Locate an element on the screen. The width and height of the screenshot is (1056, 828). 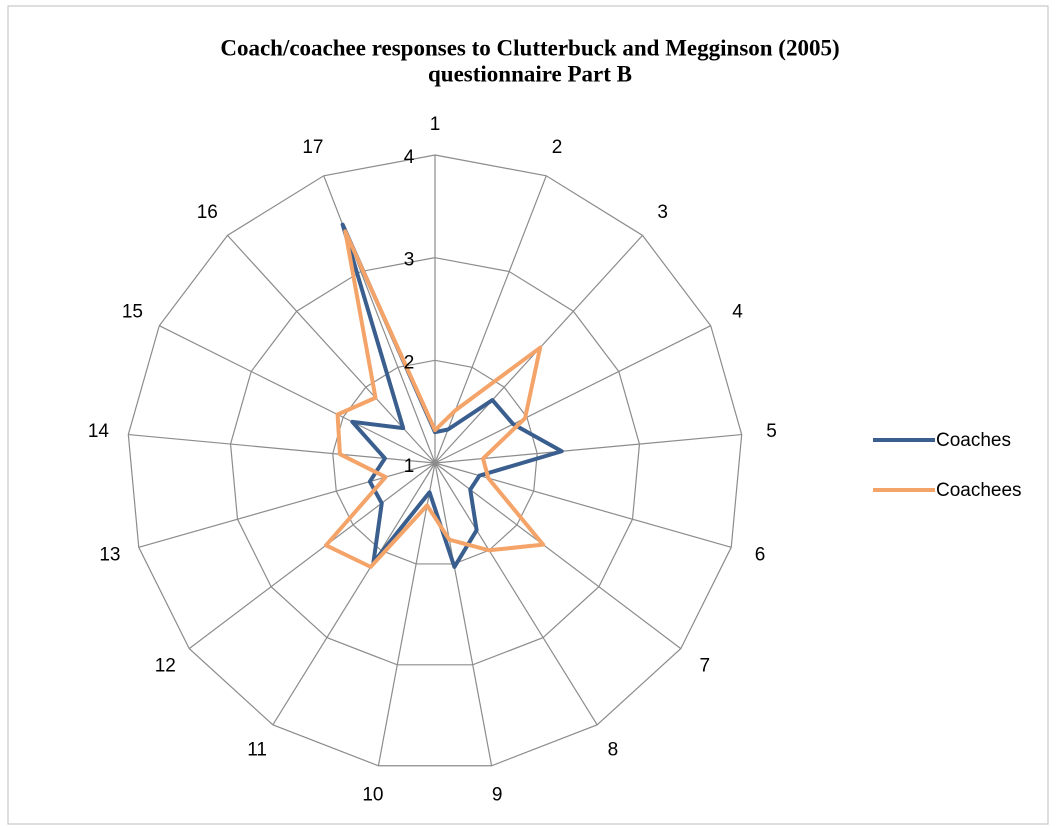
category-label: 14 is located at coordinates (99, 431).